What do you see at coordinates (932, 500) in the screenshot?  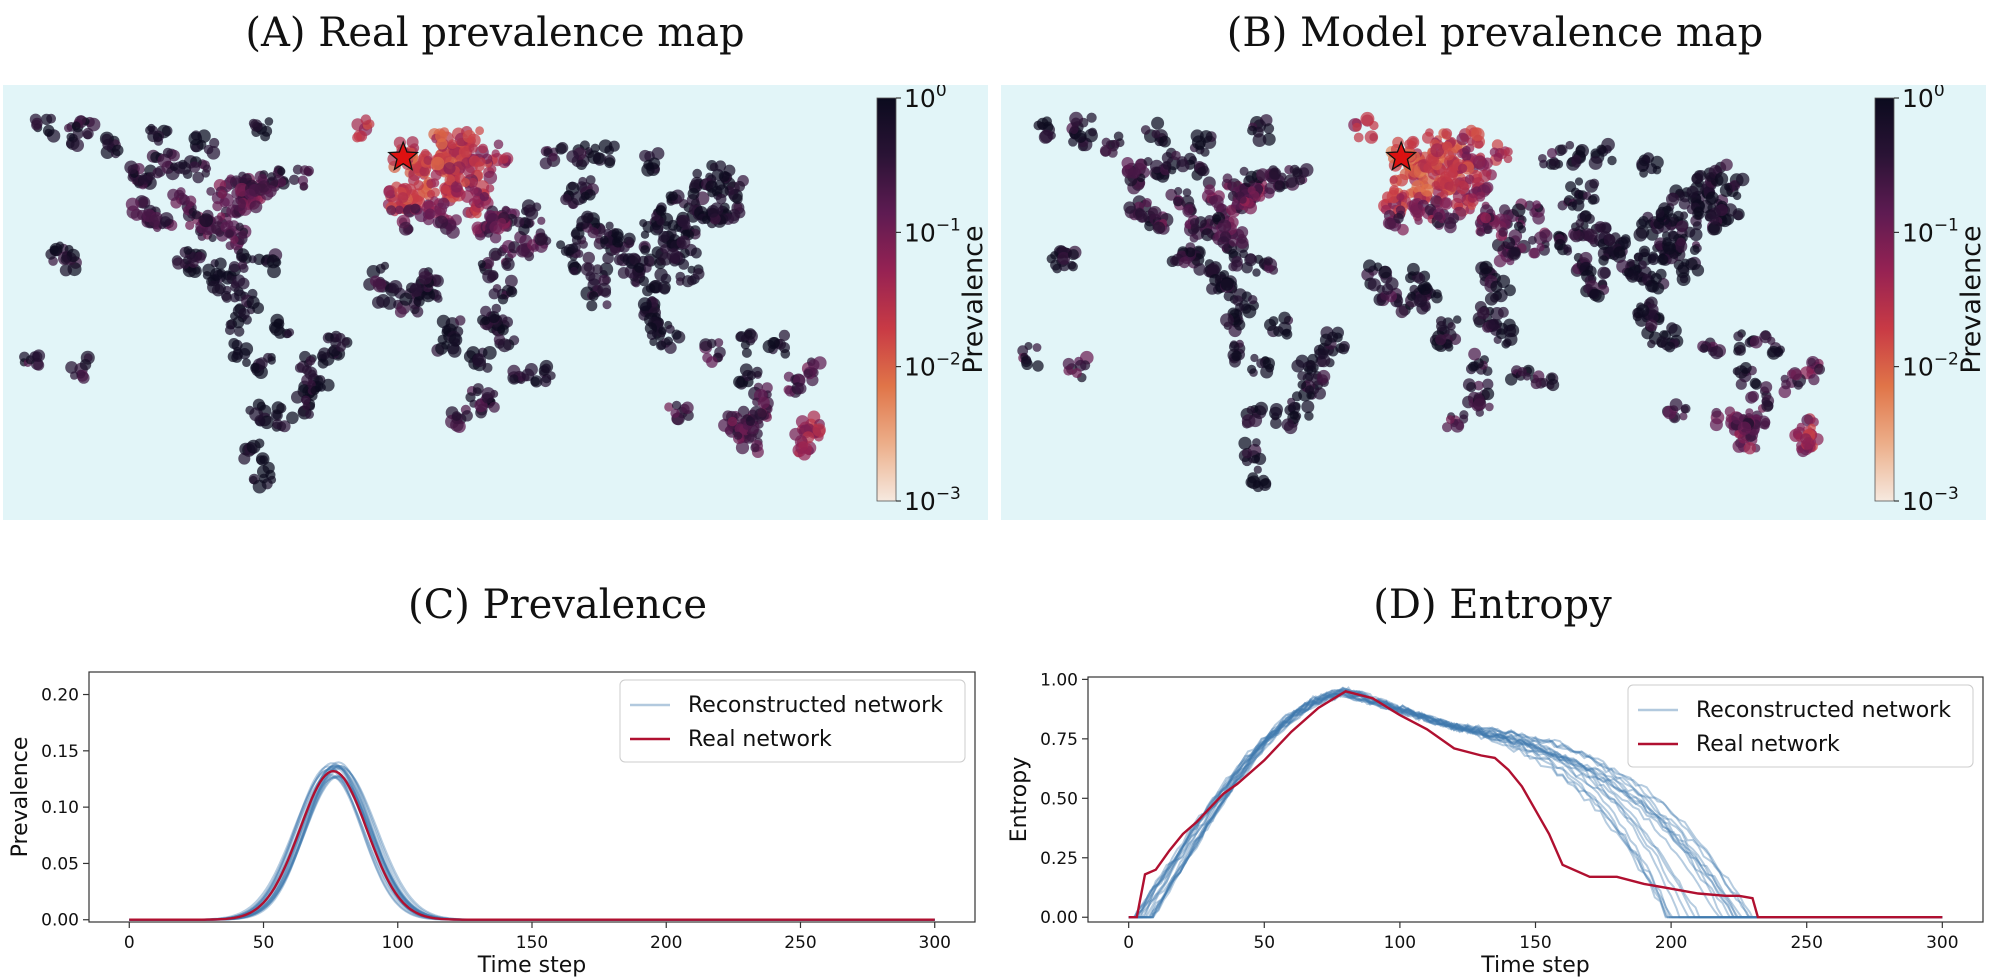 I see `colorbar-tick-label: 10−3` at bounding box center [932, 500].